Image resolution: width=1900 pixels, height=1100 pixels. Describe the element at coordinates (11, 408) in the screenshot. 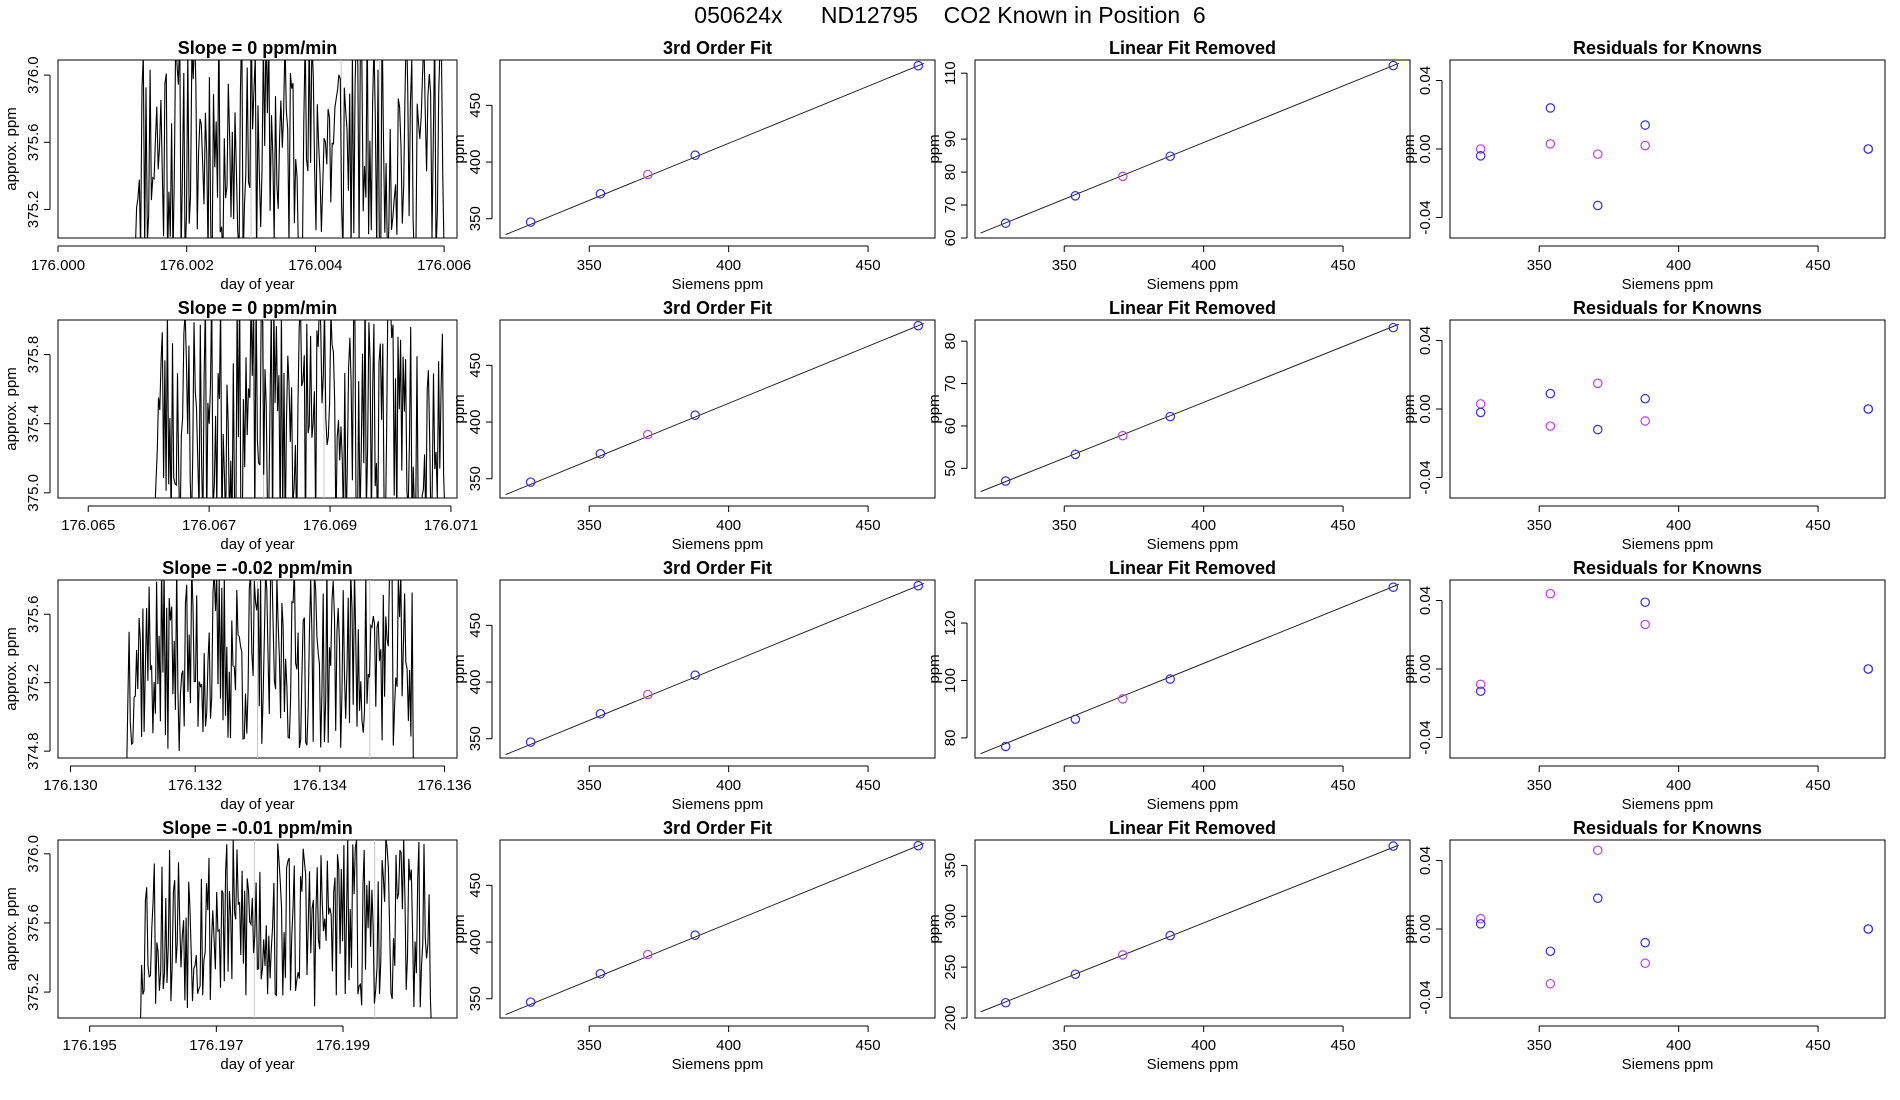

I see `y-axis-label: approx. ppm` at that location.